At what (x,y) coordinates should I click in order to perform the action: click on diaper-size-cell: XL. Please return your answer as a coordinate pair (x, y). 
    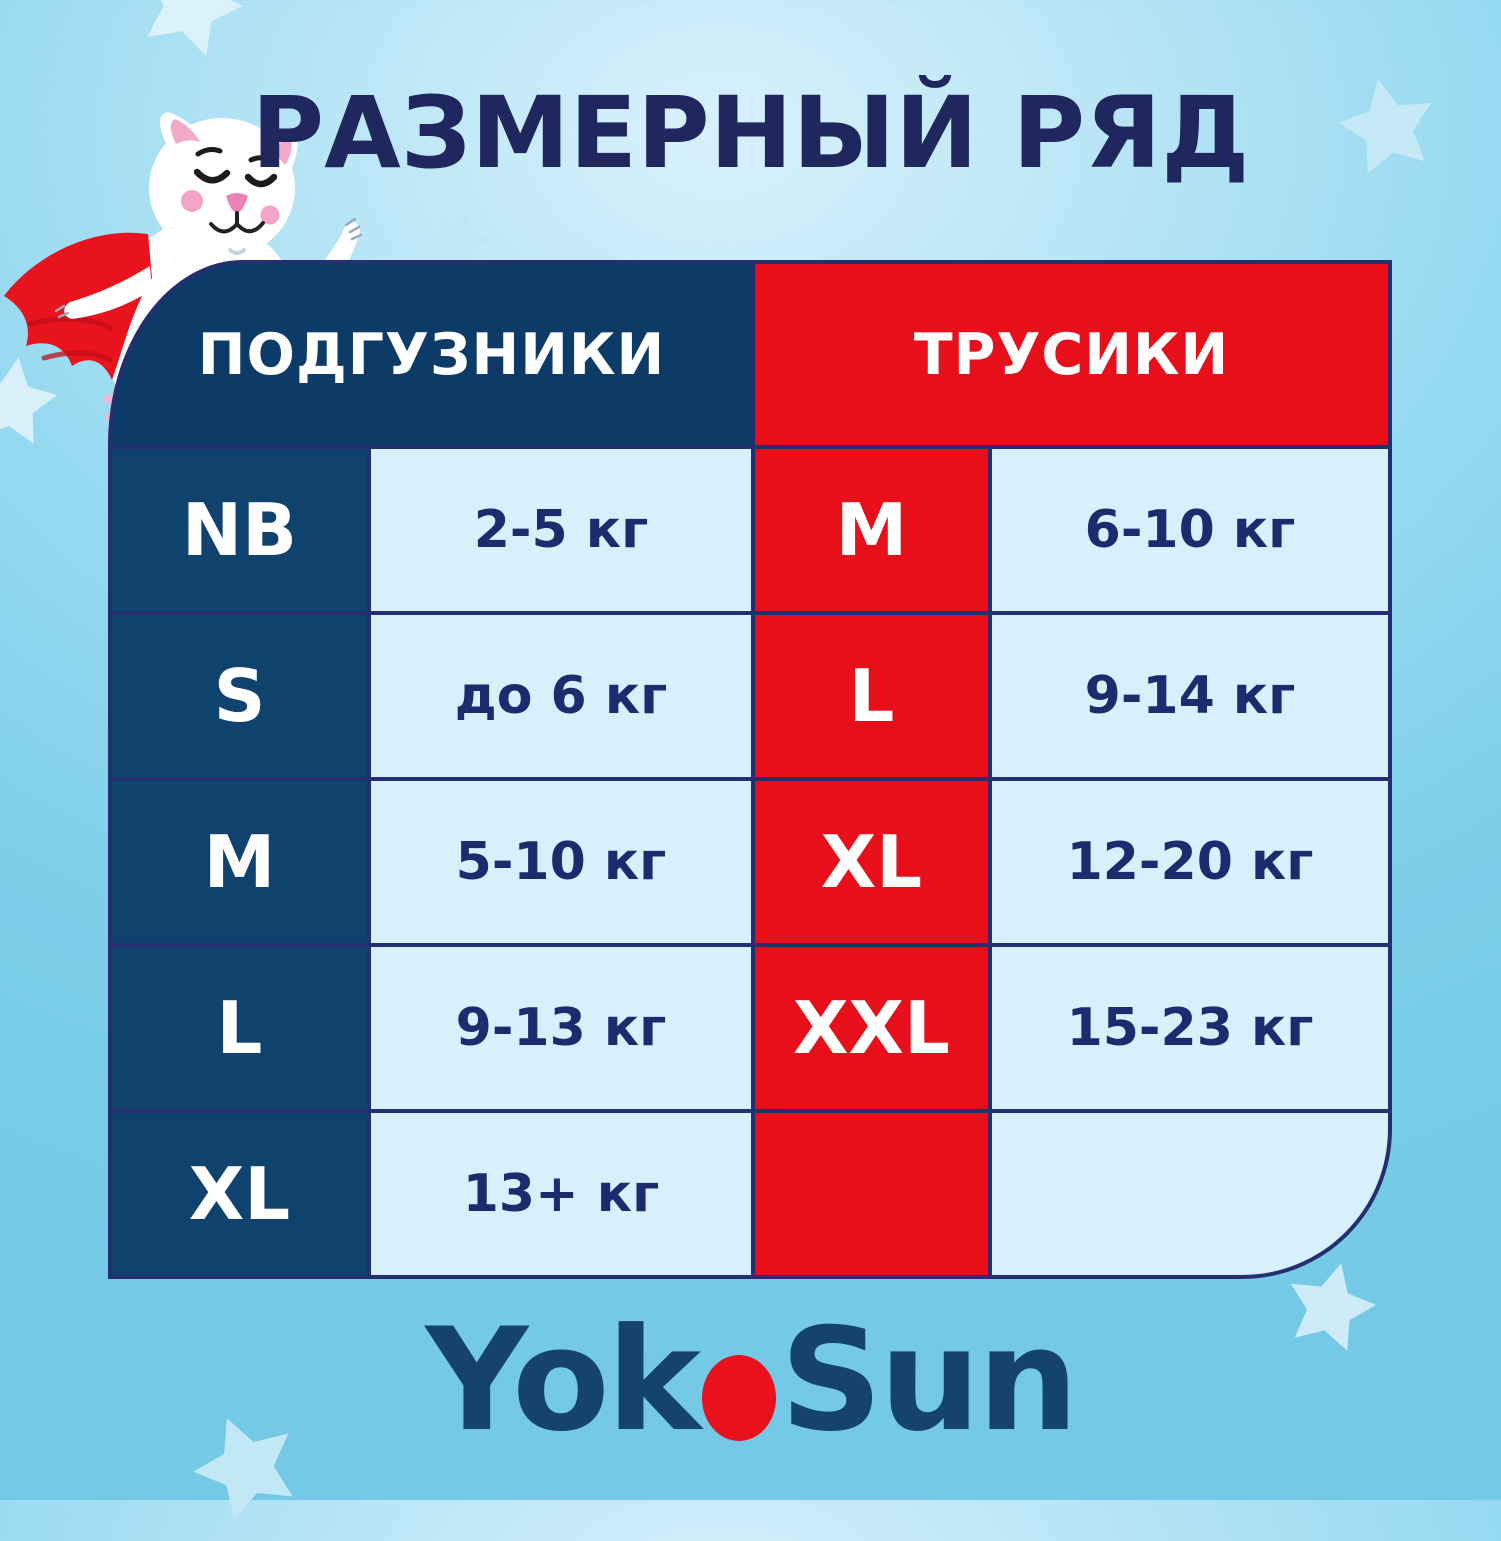
    Looking at the image, I should click on (239, 1194).